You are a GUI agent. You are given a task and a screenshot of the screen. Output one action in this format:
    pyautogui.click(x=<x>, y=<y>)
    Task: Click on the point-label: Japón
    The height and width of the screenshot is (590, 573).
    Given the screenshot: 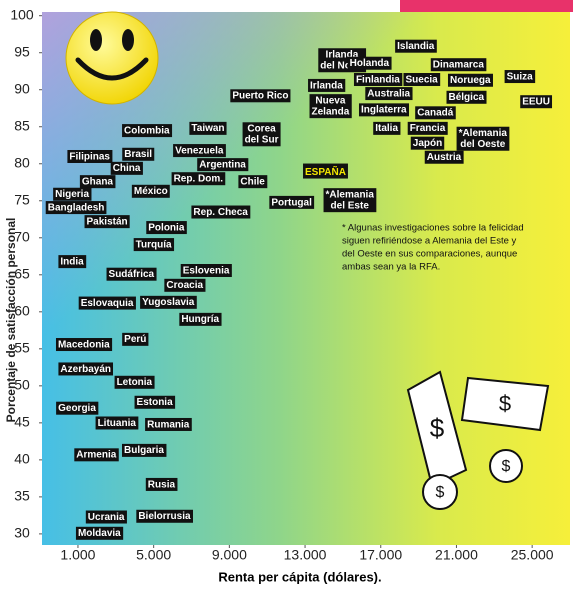 What is the action you would take?
    pyautogui.click(x=427, y=143)
    